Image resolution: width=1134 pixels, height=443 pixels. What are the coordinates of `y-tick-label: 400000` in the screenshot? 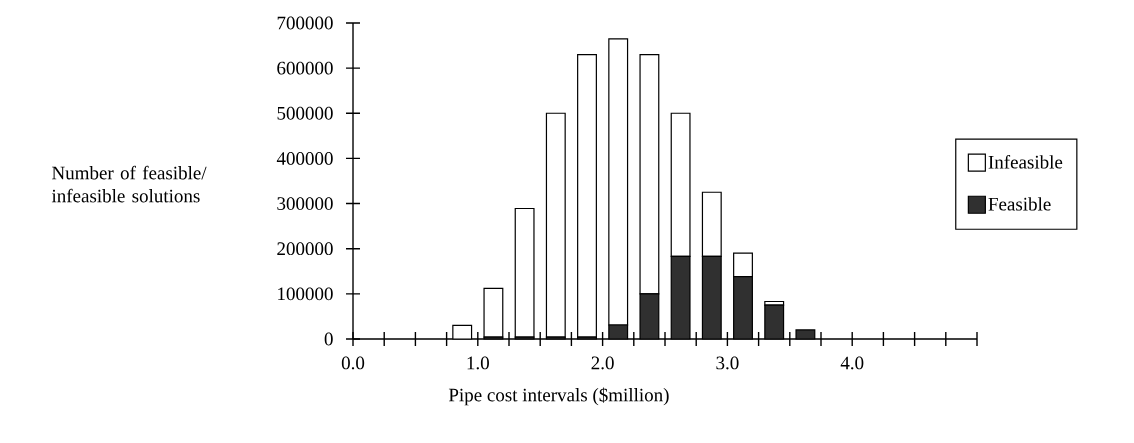 It's located at (304, 158).